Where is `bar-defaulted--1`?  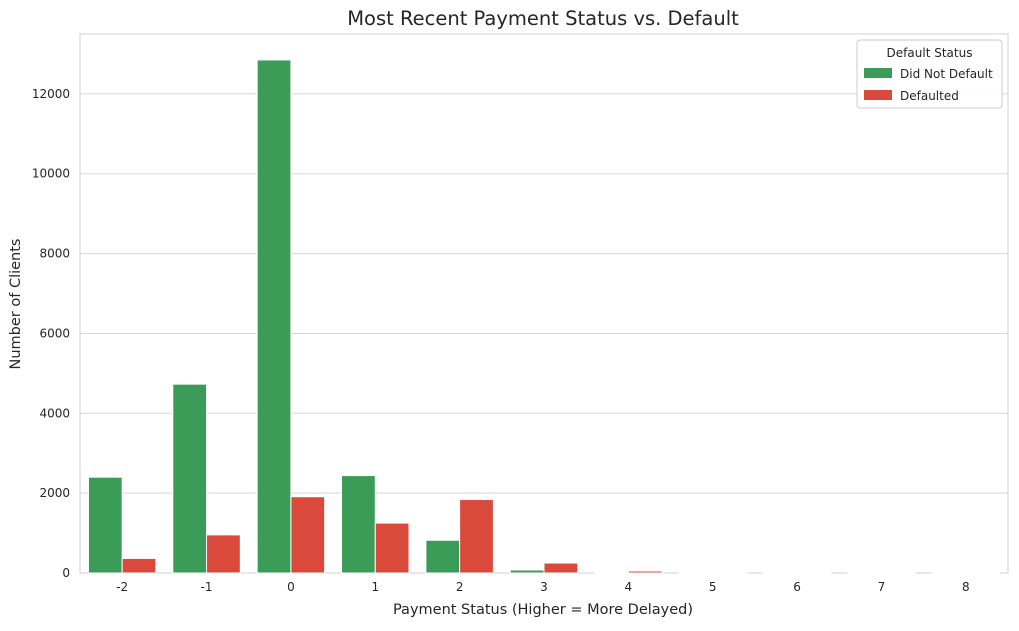 bar-defaulted--1 is located at coordinates (224, 554).